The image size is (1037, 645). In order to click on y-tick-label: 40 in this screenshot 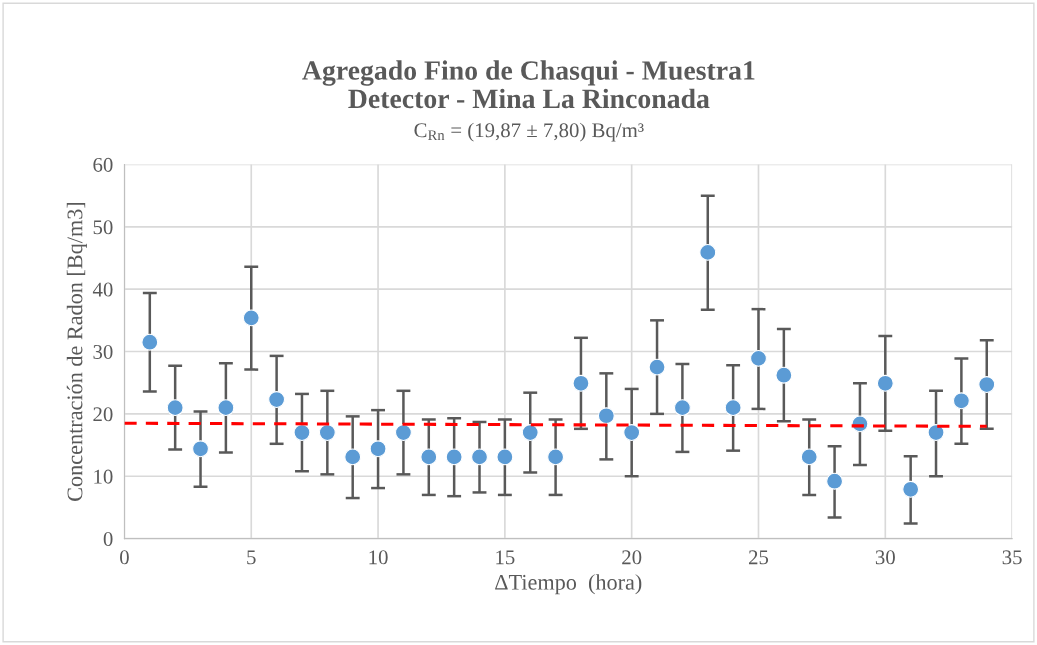, I will do `click(102, 289)`.